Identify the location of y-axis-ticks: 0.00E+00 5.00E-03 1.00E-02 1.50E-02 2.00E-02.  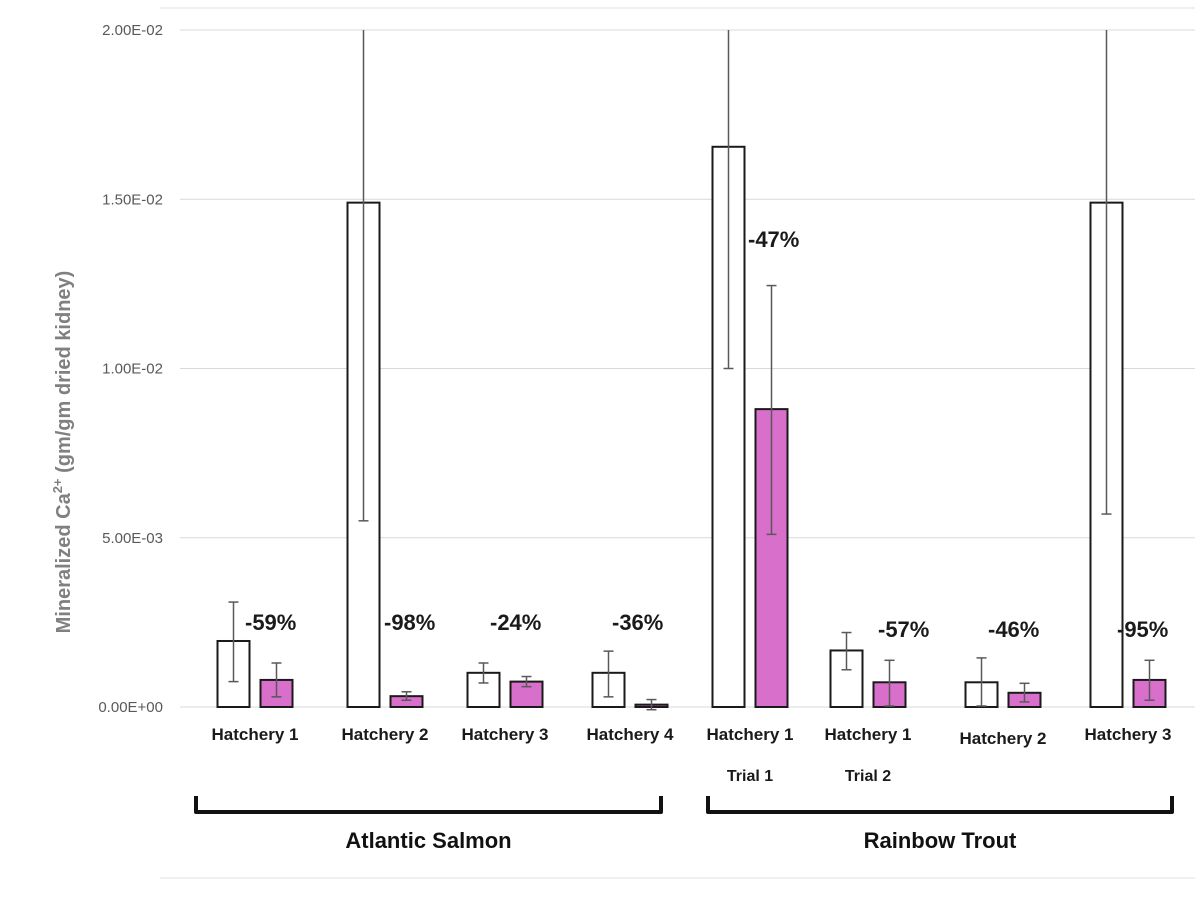
(130, 369).